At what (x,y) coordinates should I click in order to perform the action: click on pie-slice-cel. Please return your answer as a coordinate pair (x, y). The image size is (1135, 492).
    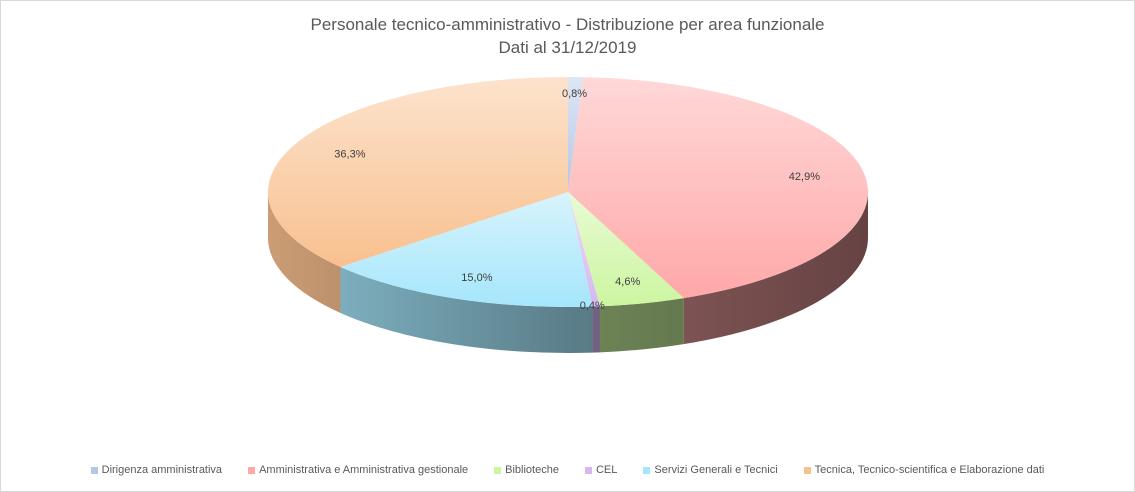
    Looking at the image, I should click on (584, 249).